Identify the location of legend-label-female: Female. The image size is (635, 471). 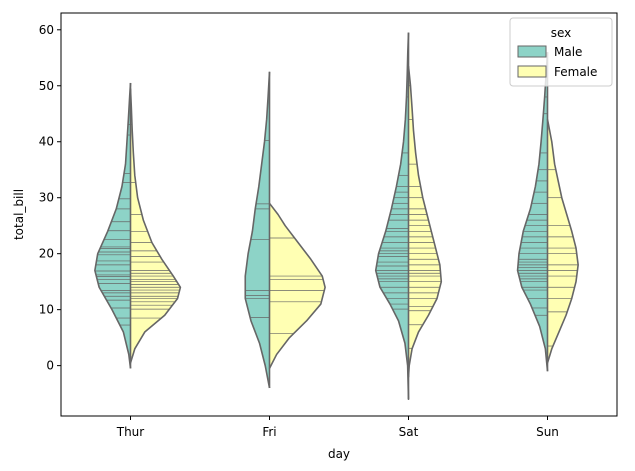
(575, 72).